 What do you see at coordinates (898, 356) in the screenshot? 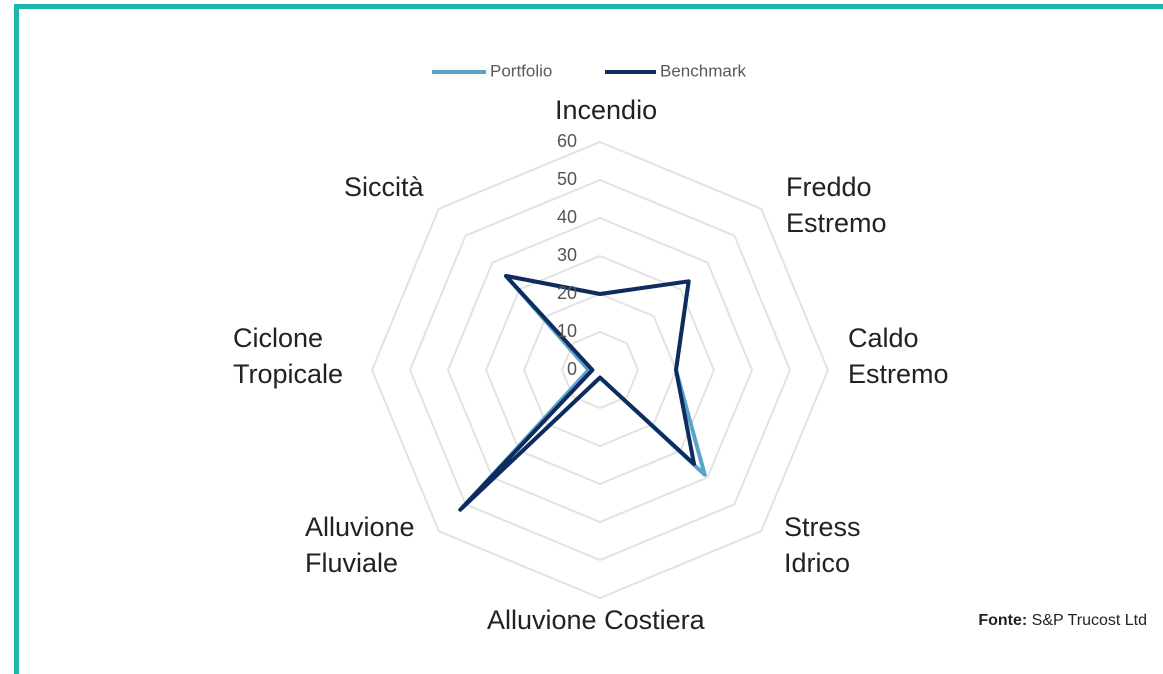
I see `category-label: Caldo Estremo` at bounding box center [898, 356].